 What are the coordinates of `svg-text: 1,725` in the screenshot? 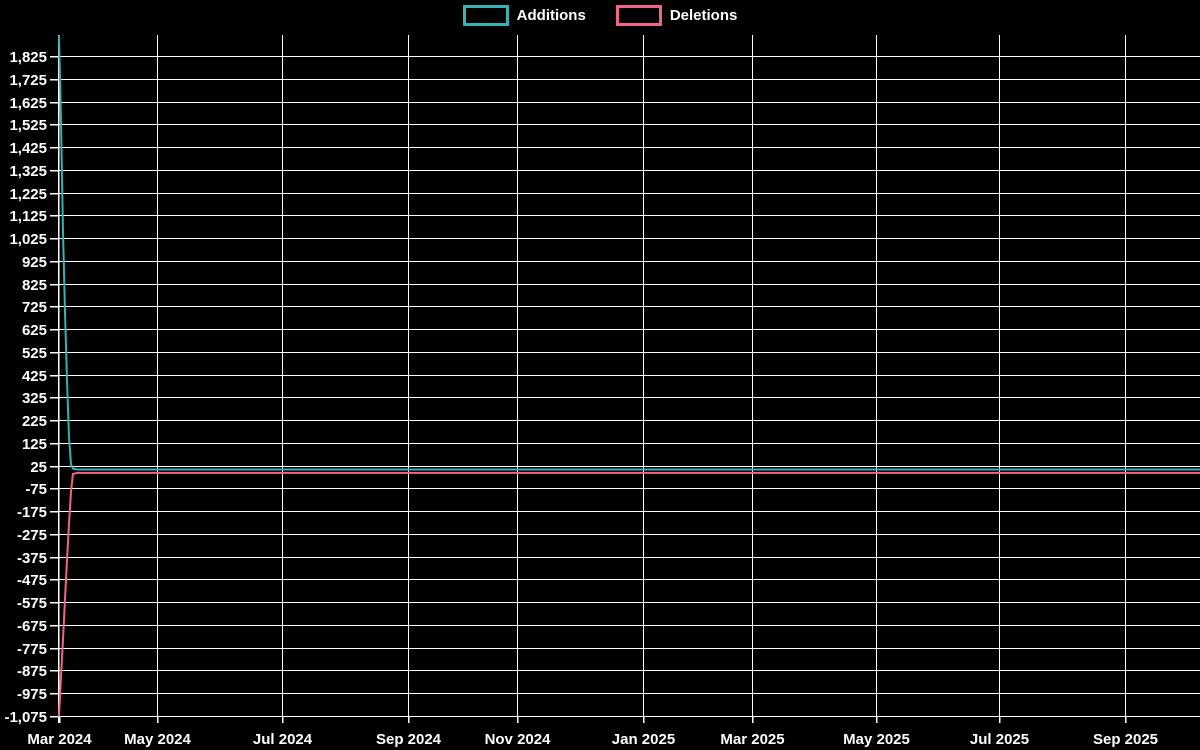 It's located at (28, 80).